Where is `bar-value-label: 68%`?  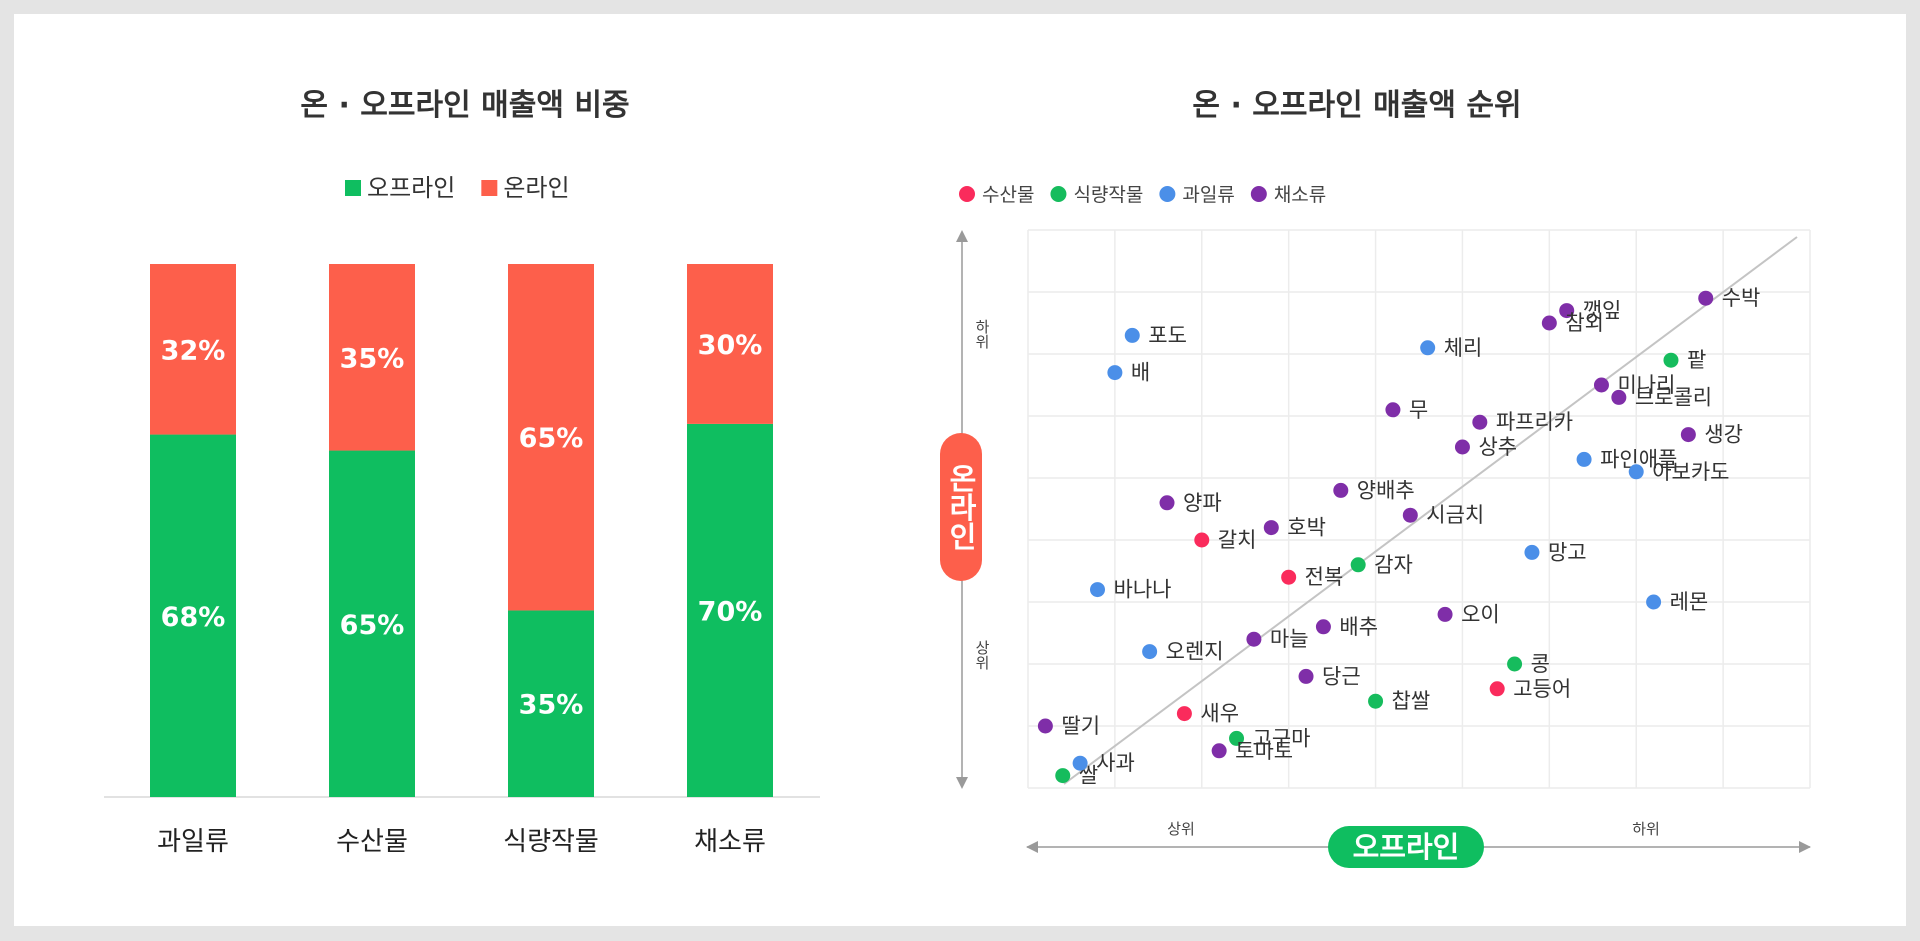 bar-value-label: 68% is located at coordinates (193, 617).